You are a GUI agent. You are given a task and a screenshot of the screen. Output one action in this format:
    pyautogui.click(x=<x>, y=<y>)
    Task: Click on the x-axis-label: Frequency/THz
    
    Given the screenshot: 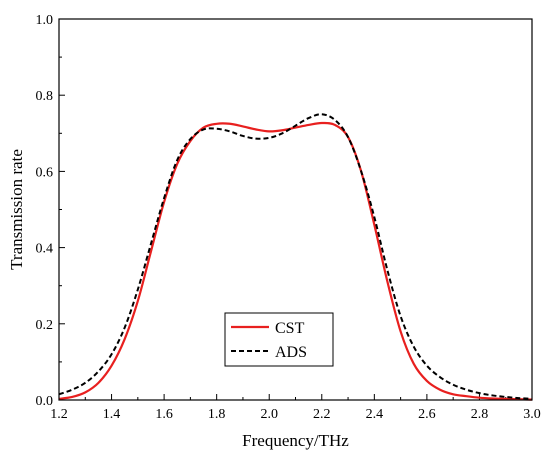 What is the action you would take?
    pyautogui.click(x=295, y=440)
    